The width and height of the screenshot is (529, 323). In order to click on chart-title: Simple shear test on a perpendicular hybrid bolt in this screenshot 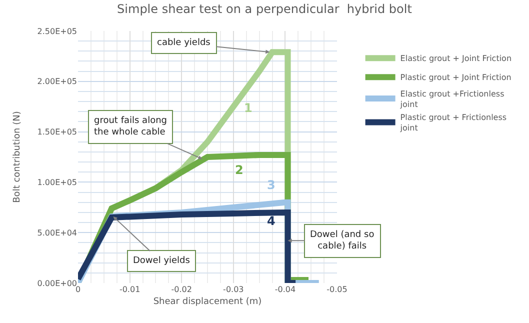, I will do `click(264, 9)`.